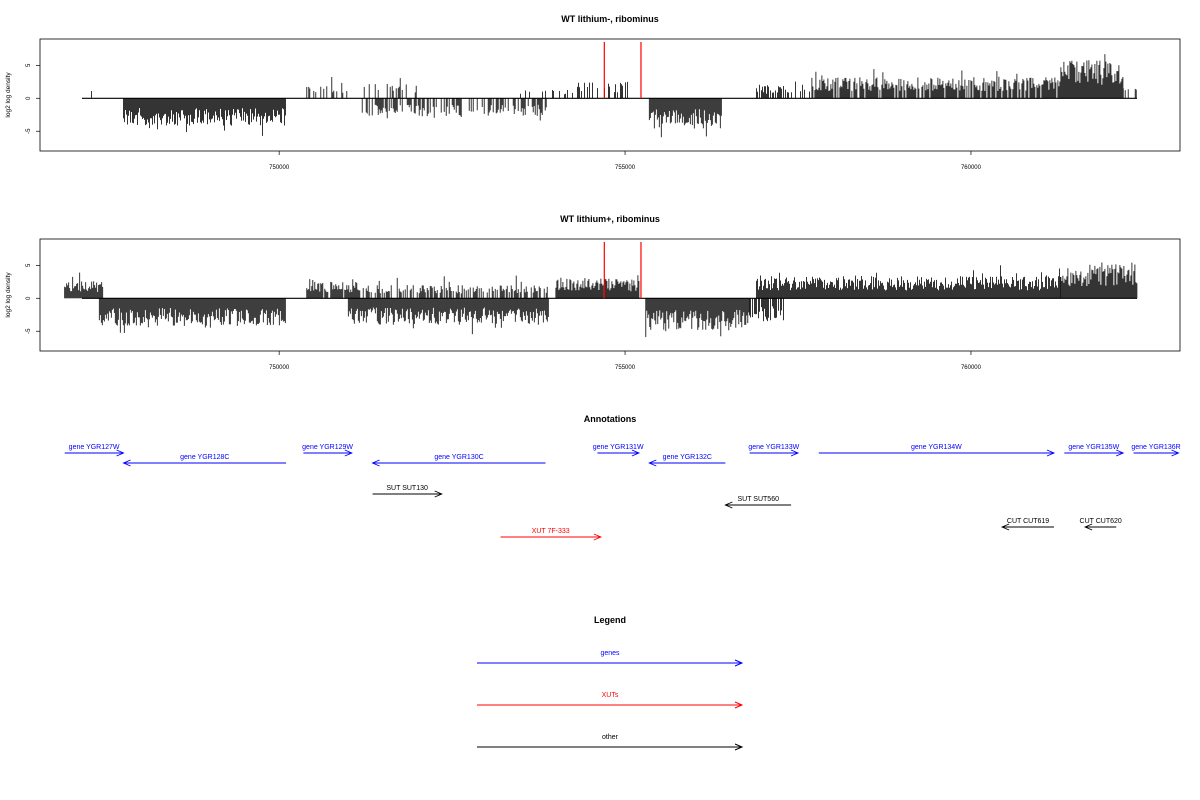 The image size is (1200, 800). Describe the element at coordinates (29, 331) in the screenshot. I see `panel2-ytick-label: -5` at that location.